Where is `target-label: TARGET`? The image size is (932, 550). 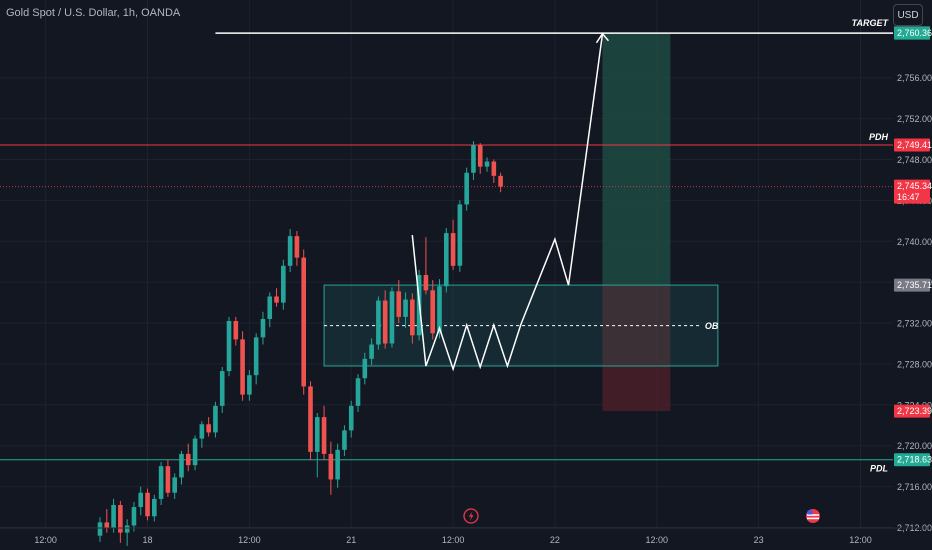
target-label: TARGET is located at coordinates (871, 23).